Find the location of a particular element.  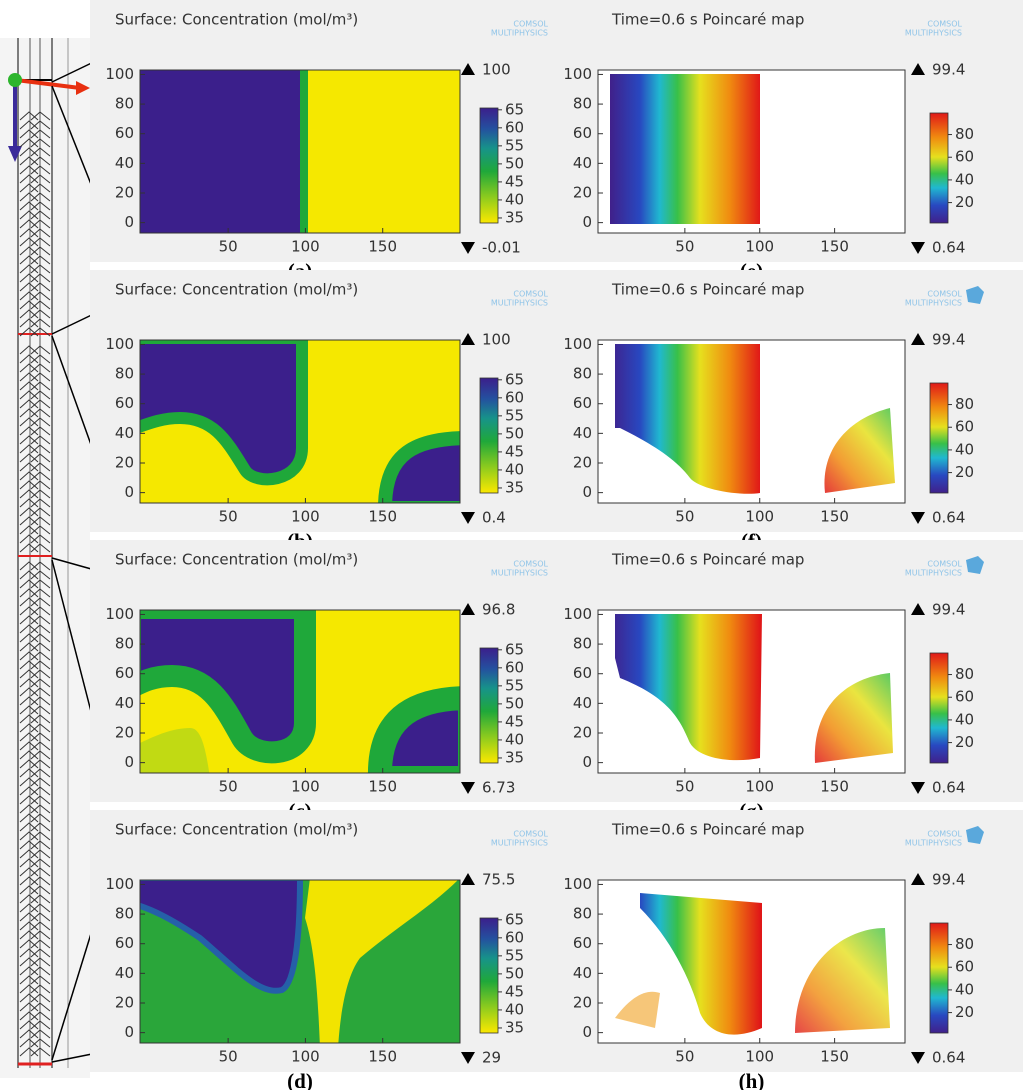

min-marker is located at coordinates (918, 1058).